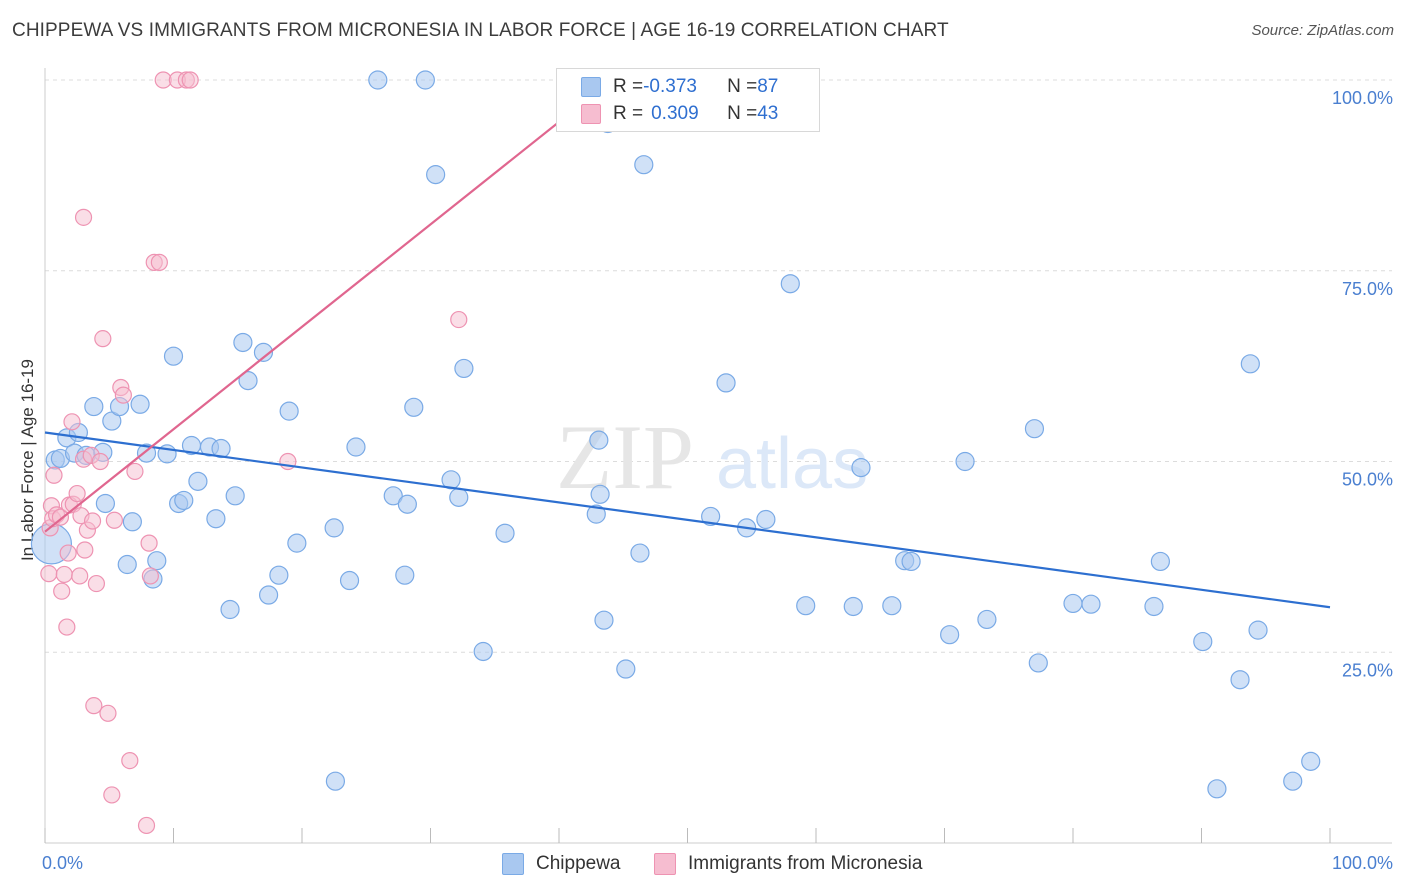 This screenshot has width=1406, height=892. What do you see at coordinates (768, 86) in the screenshot?
I see `n-value: 87` at bounding box center [768, 86].